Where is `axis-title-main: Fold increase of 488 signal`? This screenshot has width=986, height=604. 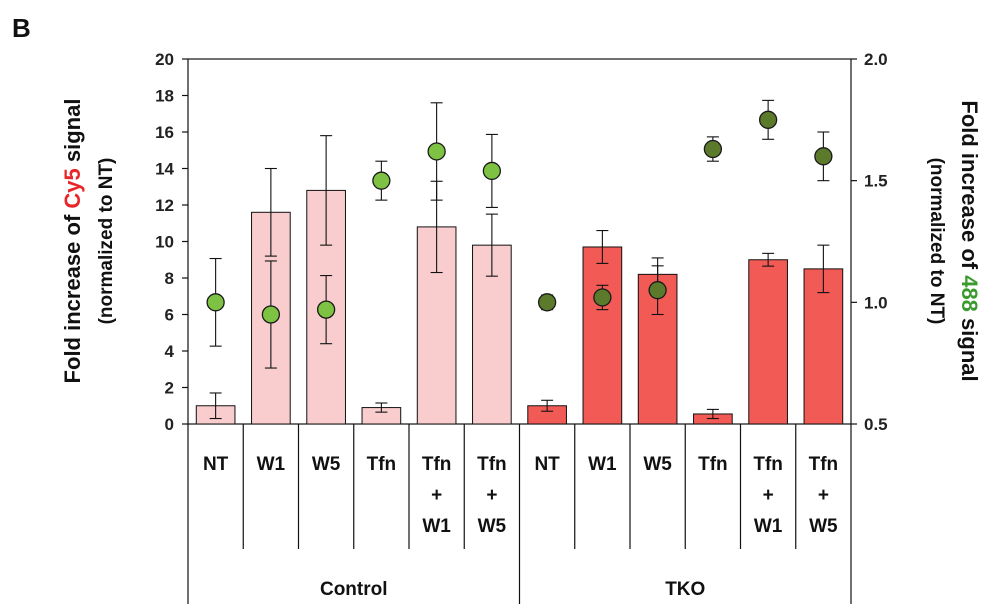
axis-title-main: Fold increase of 488 signal is located at coordinates (969, 240).